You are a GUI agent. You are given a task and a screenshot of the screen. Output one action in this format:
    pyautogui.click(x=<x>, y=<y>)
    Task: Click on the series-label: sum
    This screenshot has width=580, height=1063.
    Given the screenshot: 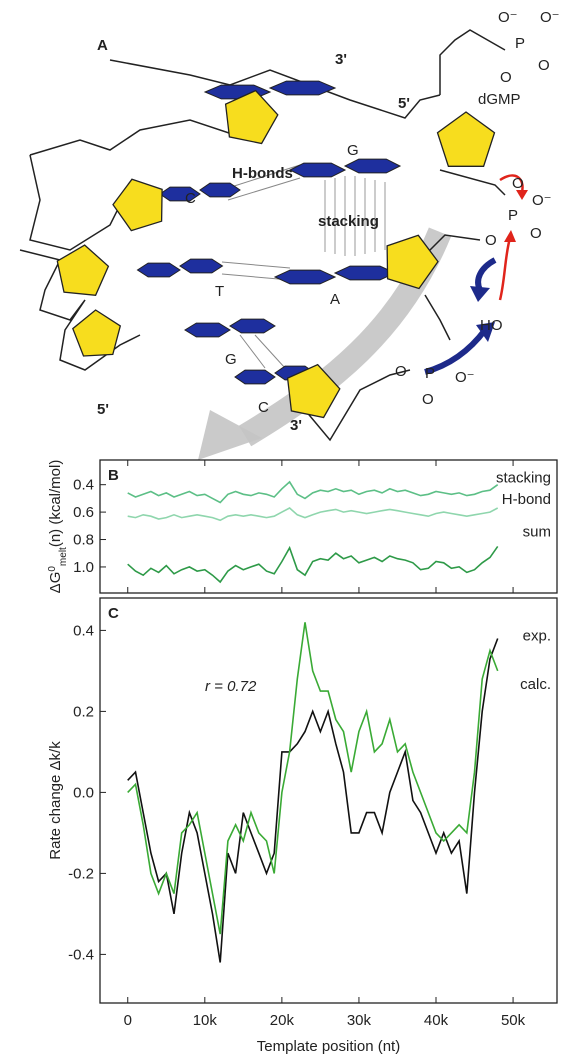 What is the action you would take?
    pyautogui.click(x=537, y=531)
    